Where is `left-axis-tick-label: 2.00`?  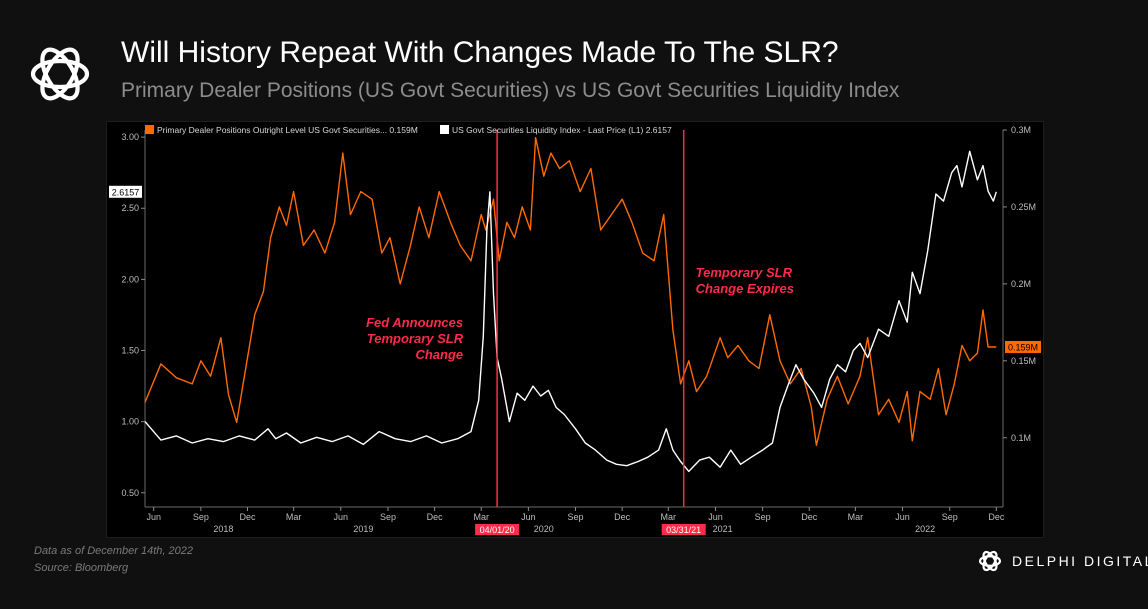
left-axis-tick-label: 2.00 is located at coordinates (130, 279).